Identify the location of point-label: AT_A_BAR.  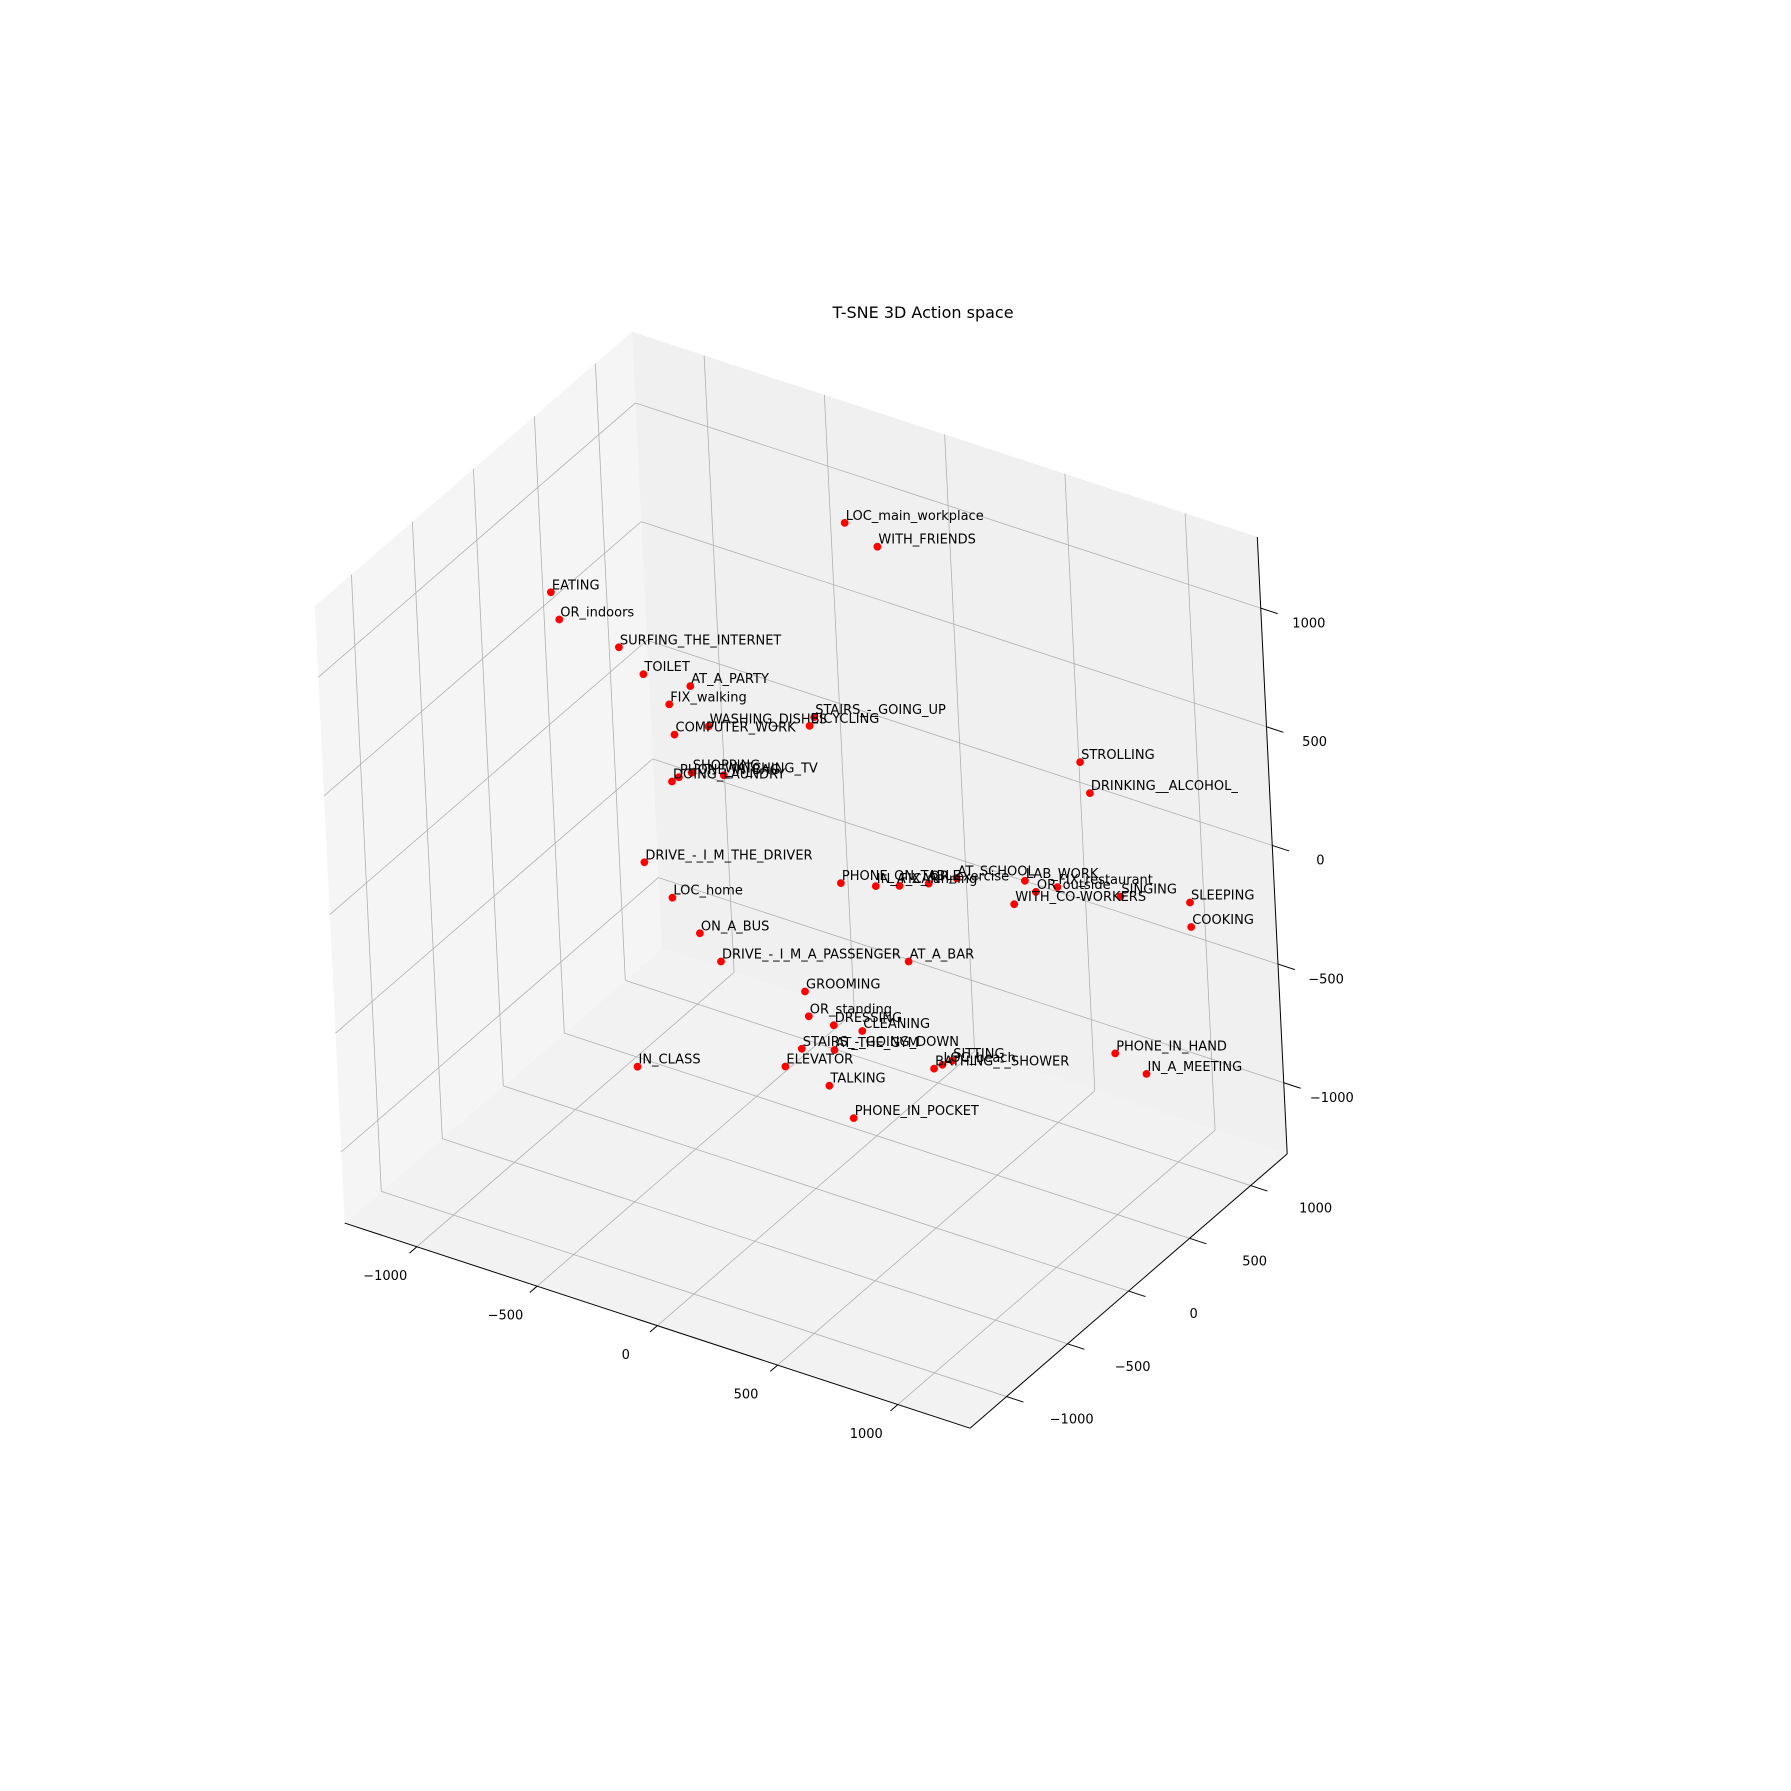
(942, 955).